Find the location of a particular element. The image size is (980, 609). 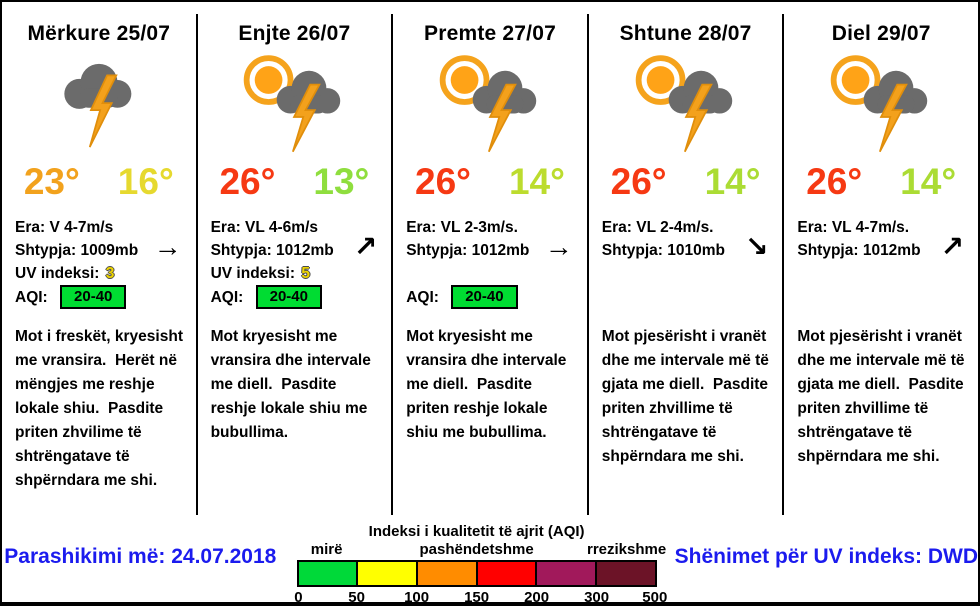

uv-value: 3 is located at coordinates (110, 273).